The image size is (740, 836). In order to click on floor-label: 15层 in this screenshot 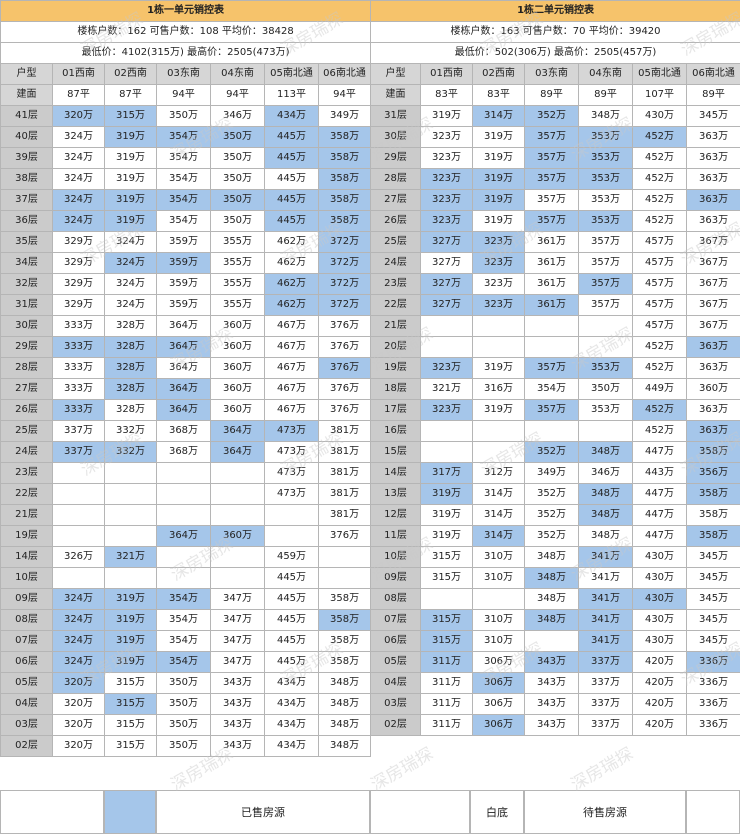, I will do `click(395, 452)`.